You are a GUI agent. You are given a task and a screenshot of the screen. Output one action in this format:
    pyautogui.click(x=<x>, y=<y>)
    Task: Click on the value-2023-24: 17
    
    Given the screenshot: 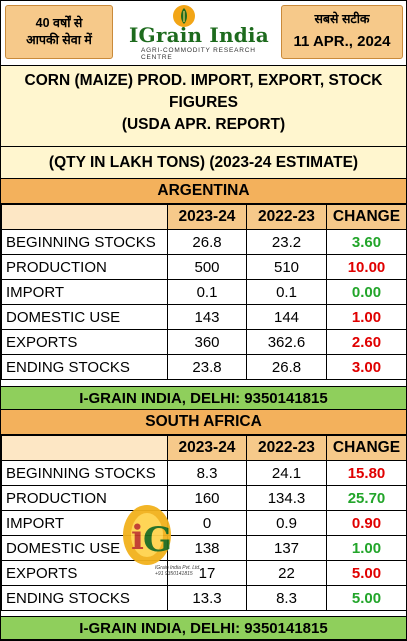 What is the action you would take?
    pyautogui.click(x=207, y=573)
    